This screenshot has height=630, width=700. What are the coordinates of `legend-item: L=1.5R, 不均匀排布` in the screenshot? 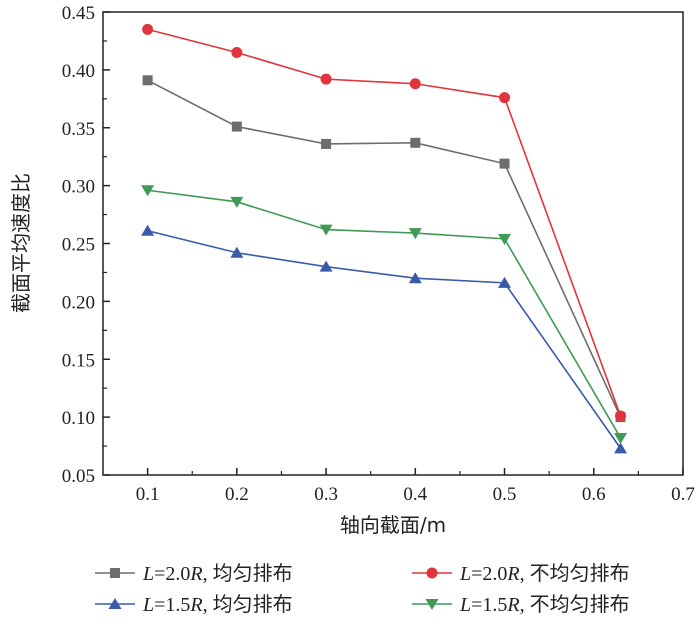 It's located at (521, 604).